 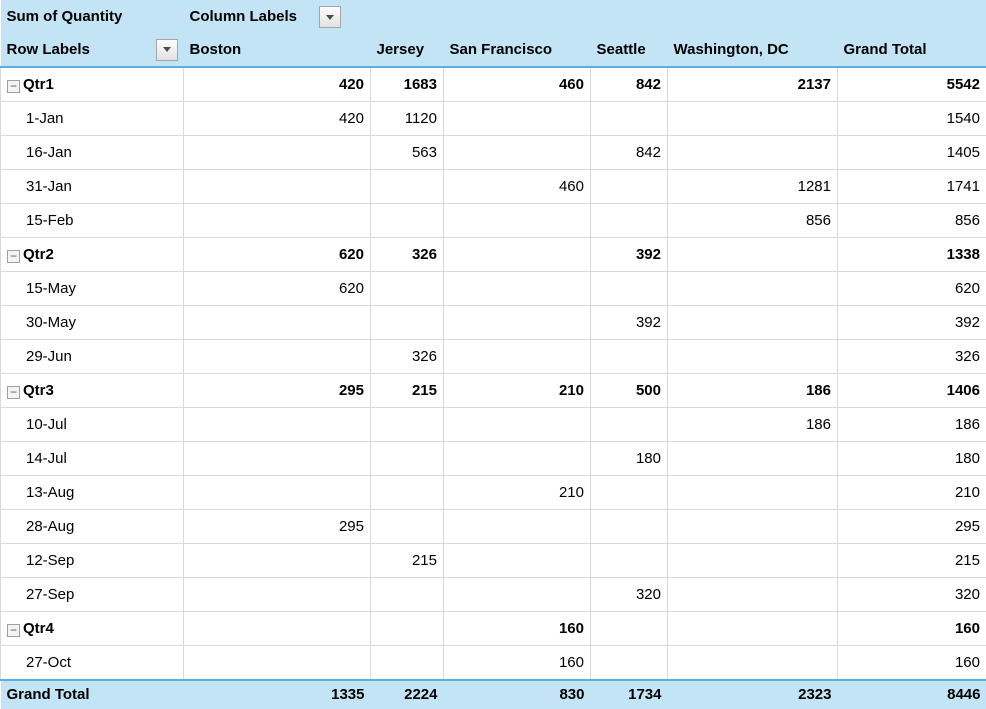 What do you see at coordinates (92, 221) in the screenshot?
I see `row-label-cell: 15-Feb` at bounding box center [92, 221].